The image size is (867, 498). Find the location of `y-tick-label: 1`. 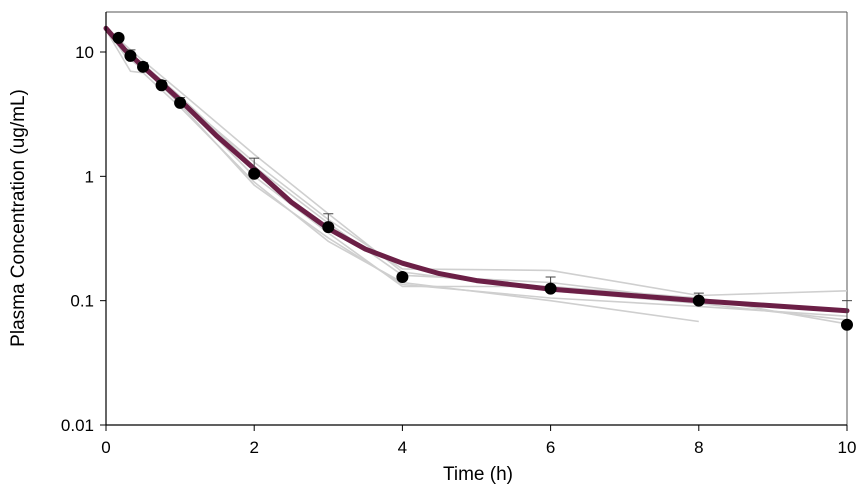

y-tick-label: 1 is located at coordinates (89, 176).